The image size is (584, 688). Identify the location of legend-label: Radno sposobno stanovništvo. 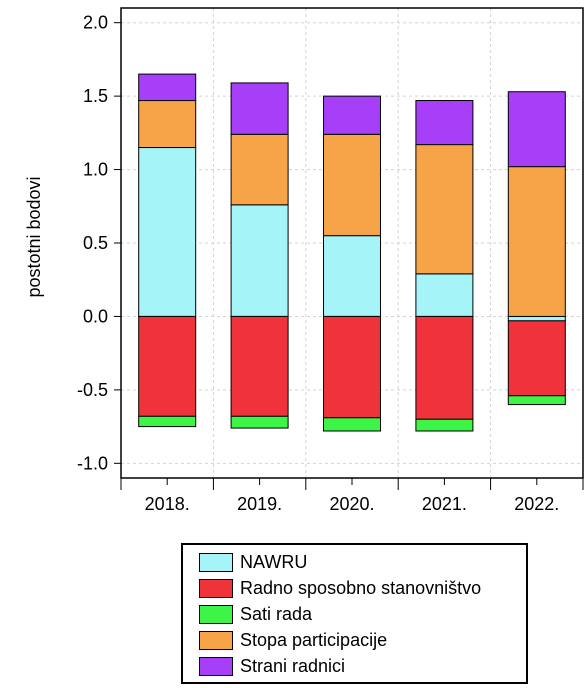
(361, 587).